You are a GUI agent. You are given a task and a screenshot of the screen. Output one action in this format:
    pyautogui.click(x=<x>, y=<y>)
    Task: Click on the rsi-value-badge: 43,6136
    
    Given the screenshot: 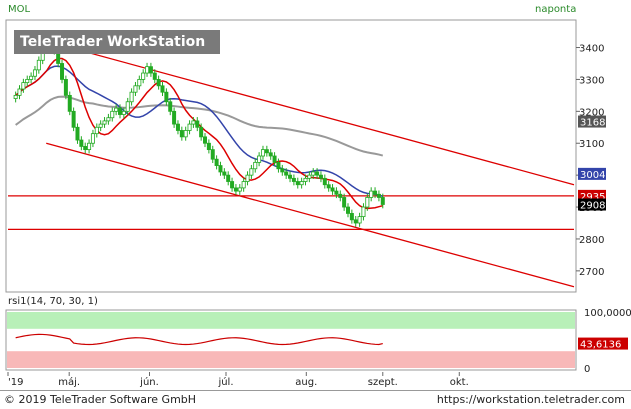 What is the action you would take?
    pyautogui.click(x=600, y=345)
    